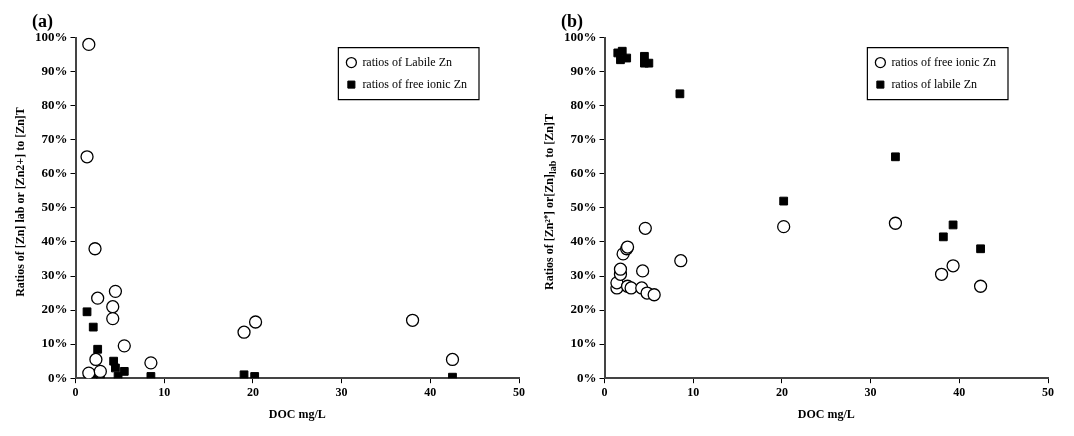 The image size is (1074, 436). I want to click on y-axis-title: Ratios of [Zn] lab or [Zn2+] to [Zn]T, so click(20, 202).